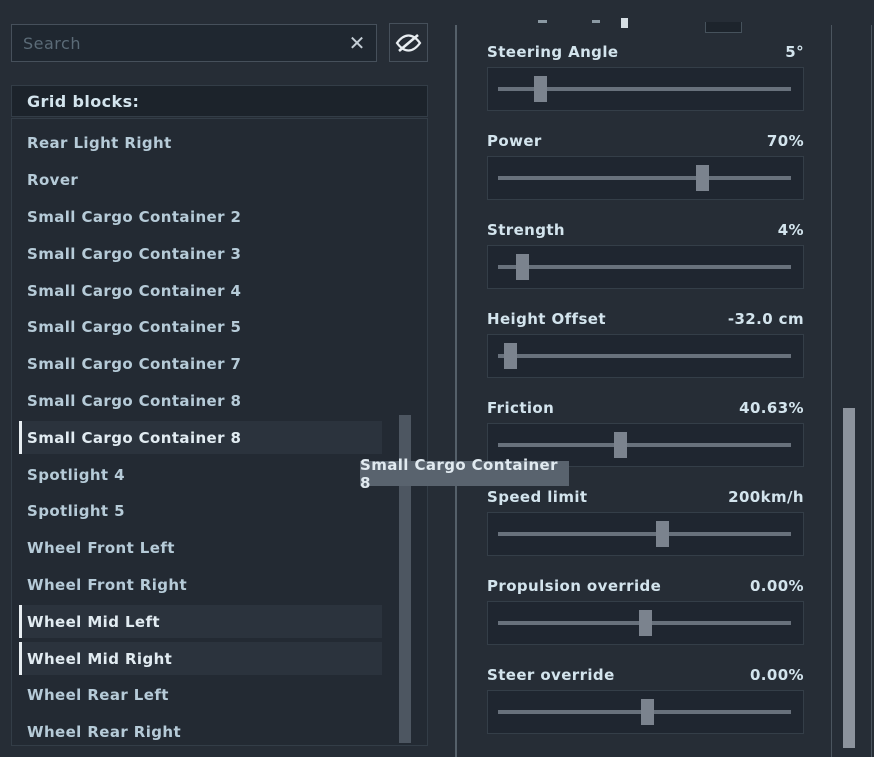  I want to click on panel-divider, so click(456, 391).